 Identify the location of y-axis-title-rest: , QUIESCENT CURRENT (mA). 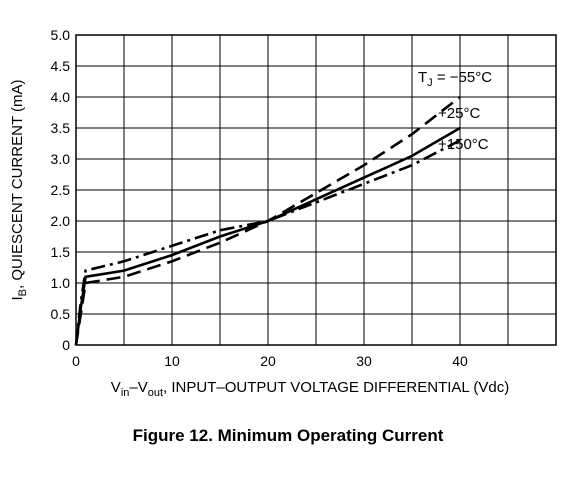
(17, 184).